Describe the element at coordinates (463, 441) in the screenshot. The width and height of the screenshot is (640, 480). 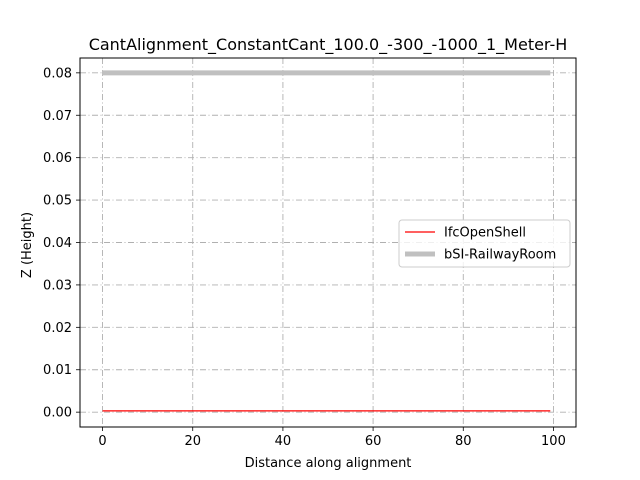
I see `x-tick-label: 80` at that location.